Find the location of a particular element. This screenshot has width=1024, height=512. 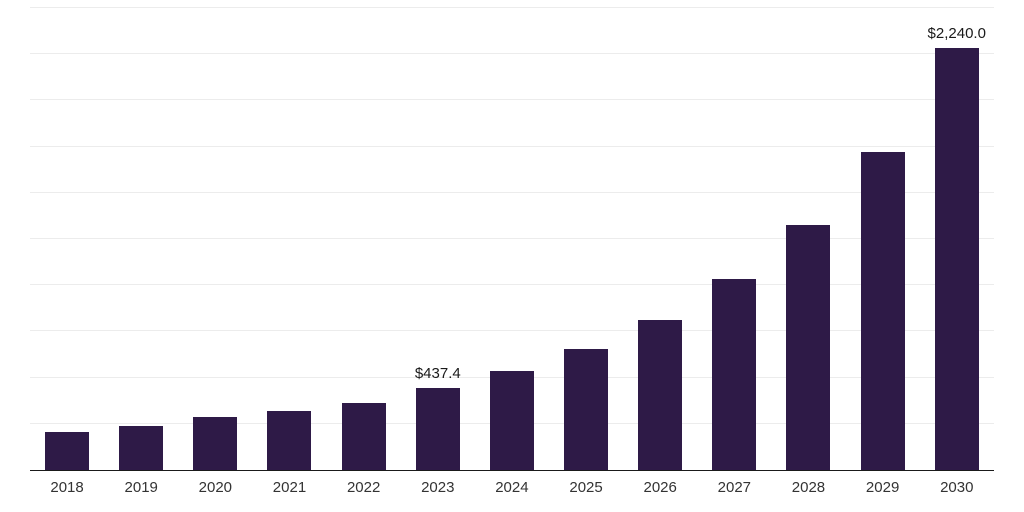

bar-2027 is located at coordinates (734, 374).